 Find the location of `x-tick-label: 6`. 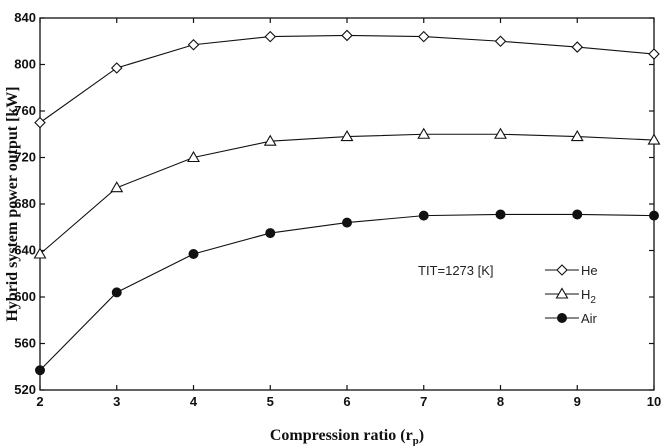

x-tick-label: 6 is located at coordinates (346, 401).